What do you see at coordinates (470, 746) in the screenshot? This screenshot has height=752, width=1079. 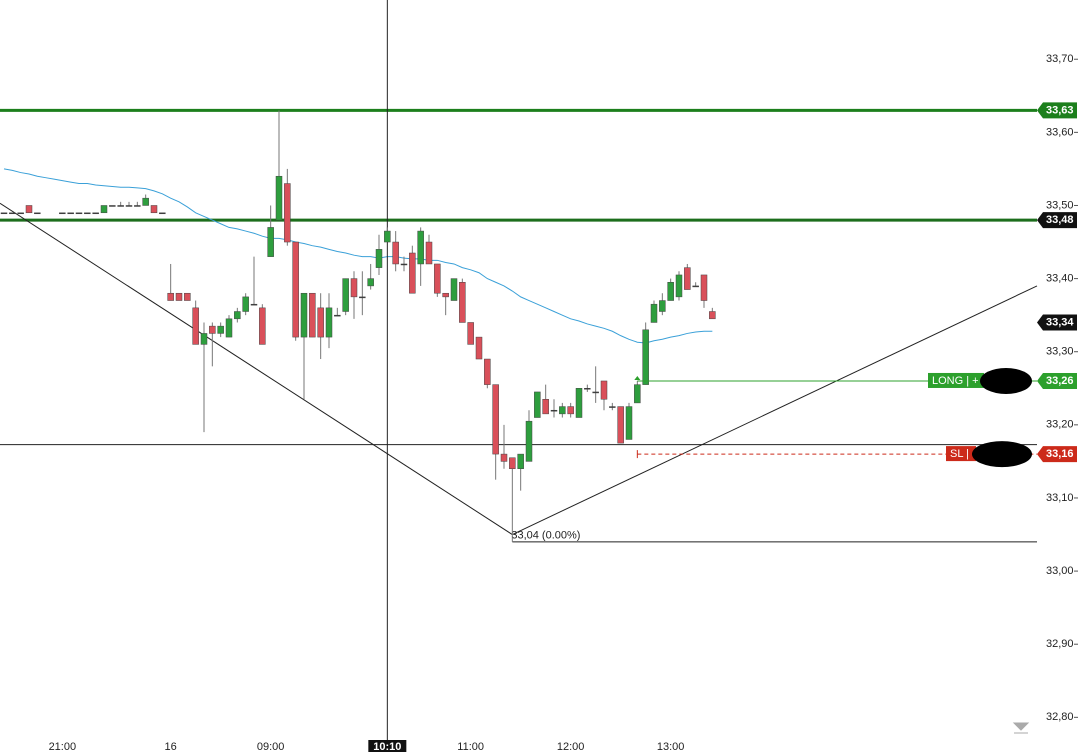 I see `x-tick-label: 11:00` at bounding box center [470, 746].